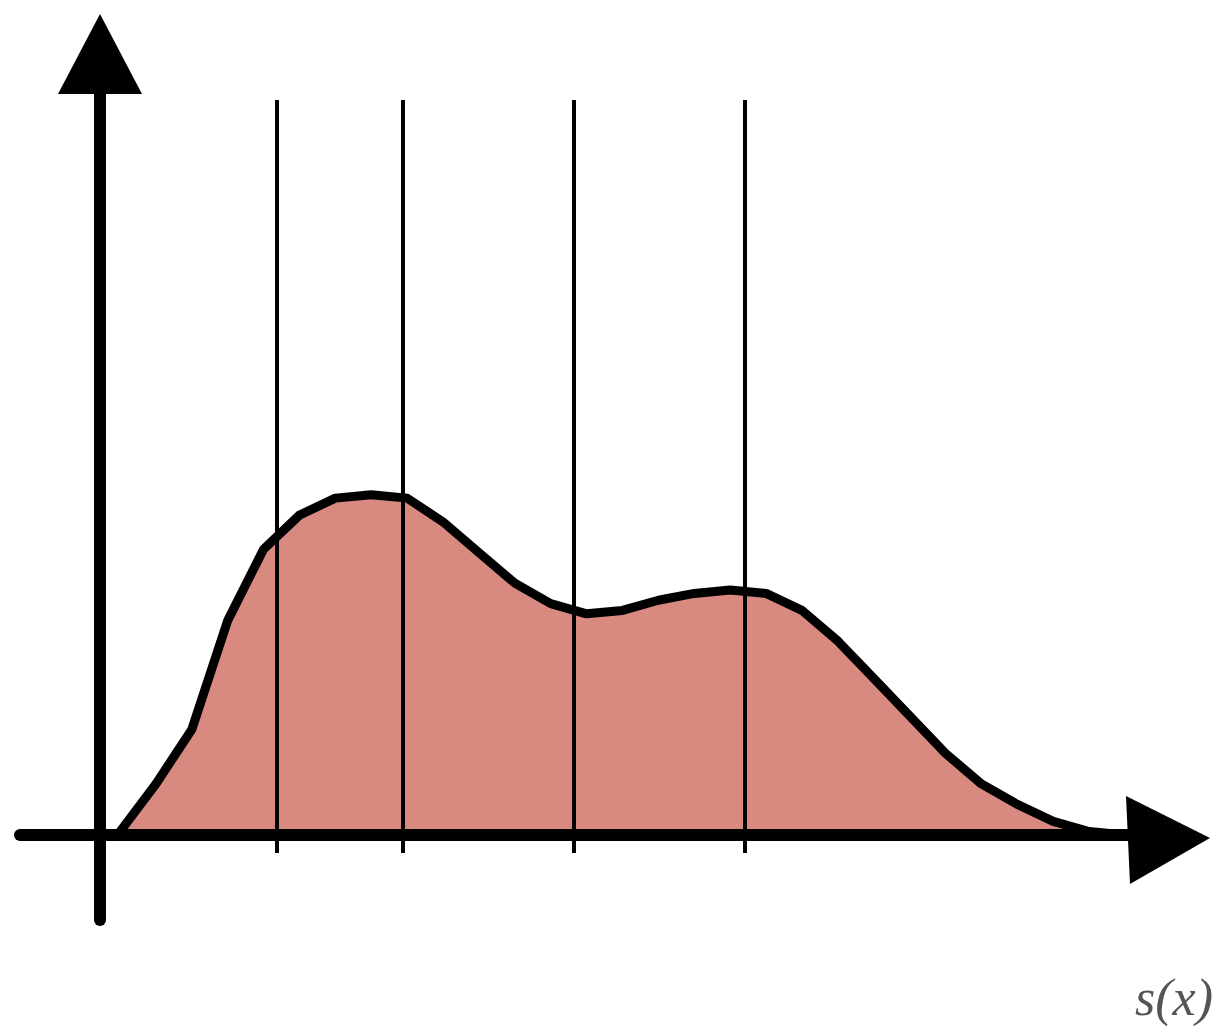 This screenshot has height=1029, width=1219. Describe the element at coordinates (1174, 997) in the screenshot. I see `x-axis-title: s(x)` at that location.